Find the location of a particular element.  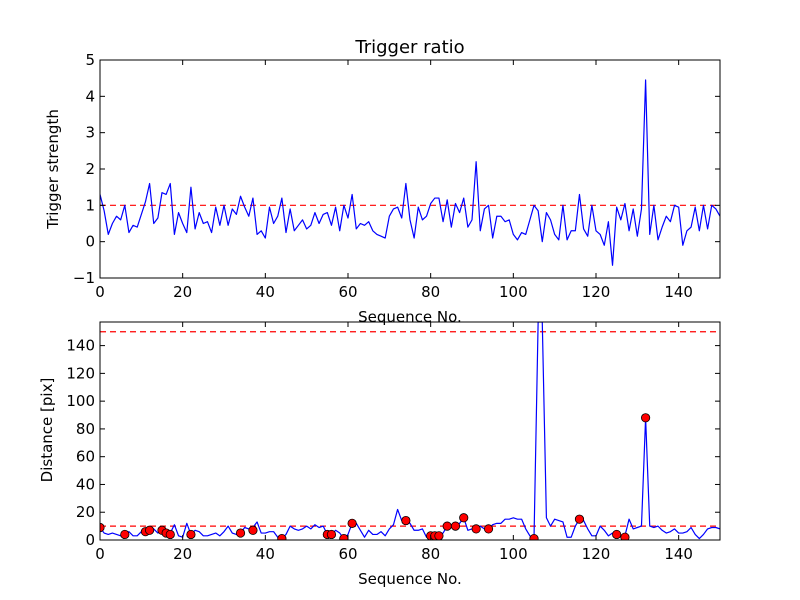

y-tick-label: 20 is located at coordinates (85, 512).